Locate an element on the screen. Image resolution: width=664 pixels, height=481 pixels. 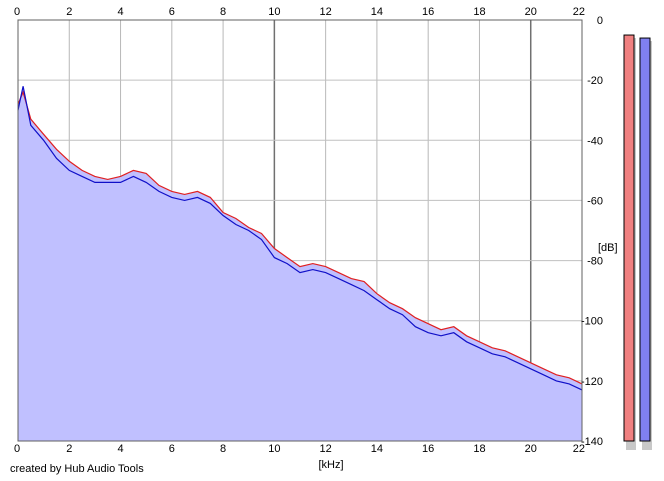
x-tick-label-top: 0 is located at coordinates (17, 12).